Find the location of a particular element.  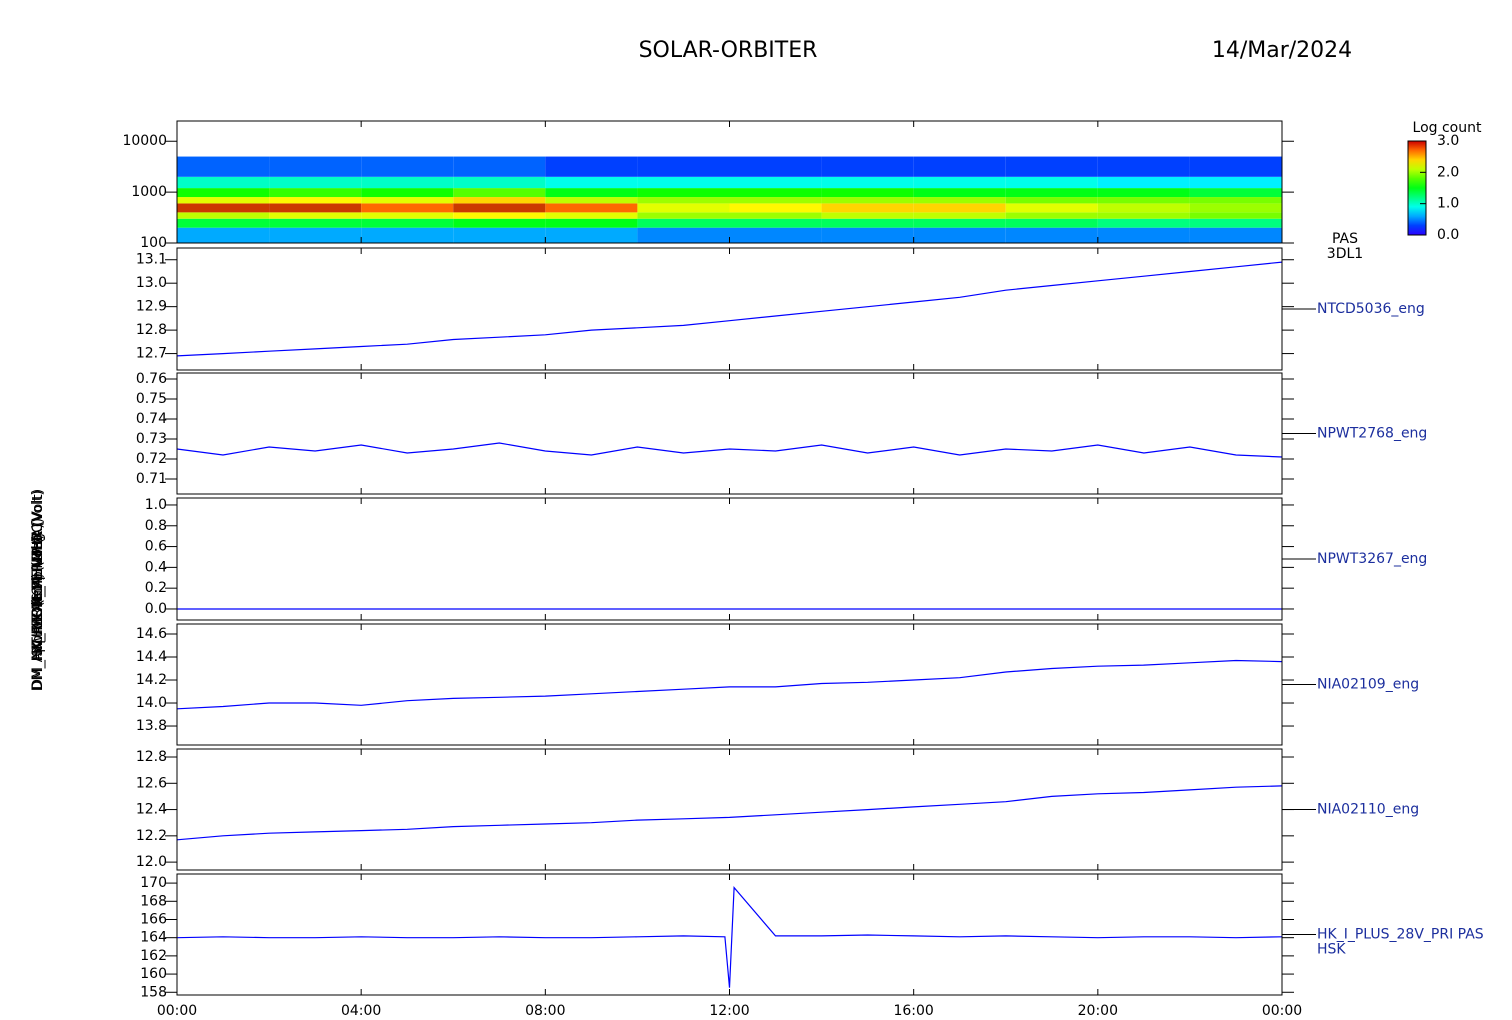

y-tick-label: 1000 is located at coordinates (149, 192).